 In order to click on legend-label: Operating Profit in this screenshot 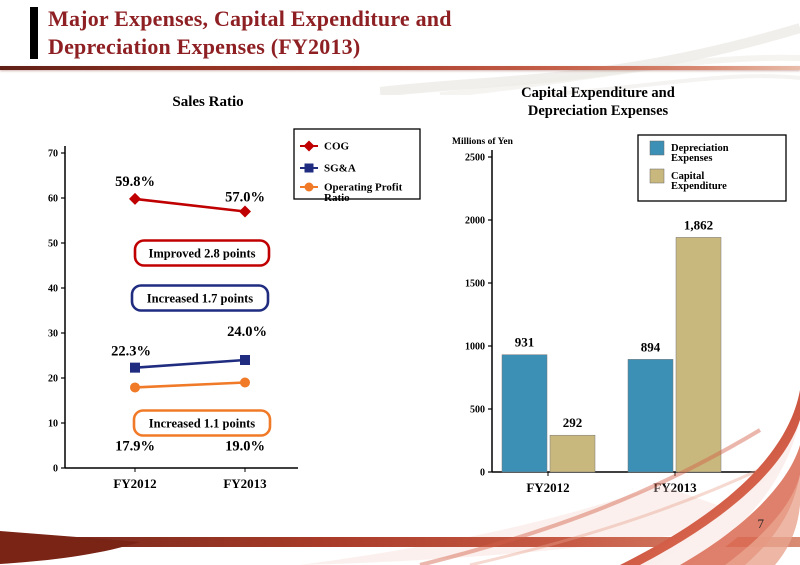, I will do `click(363, 188)`.